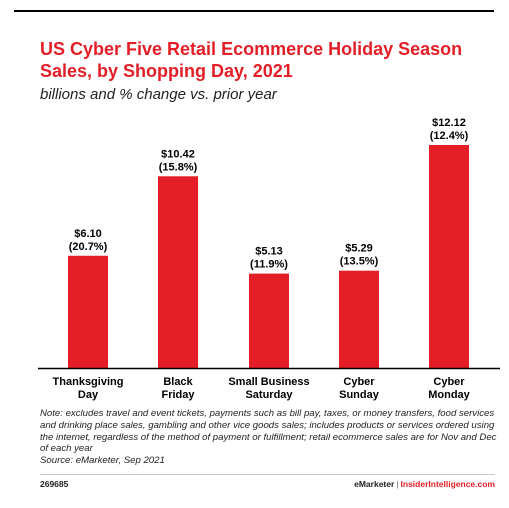 The width and height of the screenshot is (509, 508). What do you see at coordinates (178, 395) in the screenshot?
I see `x-tick-label: Friday` at bounding box center [178, 395].